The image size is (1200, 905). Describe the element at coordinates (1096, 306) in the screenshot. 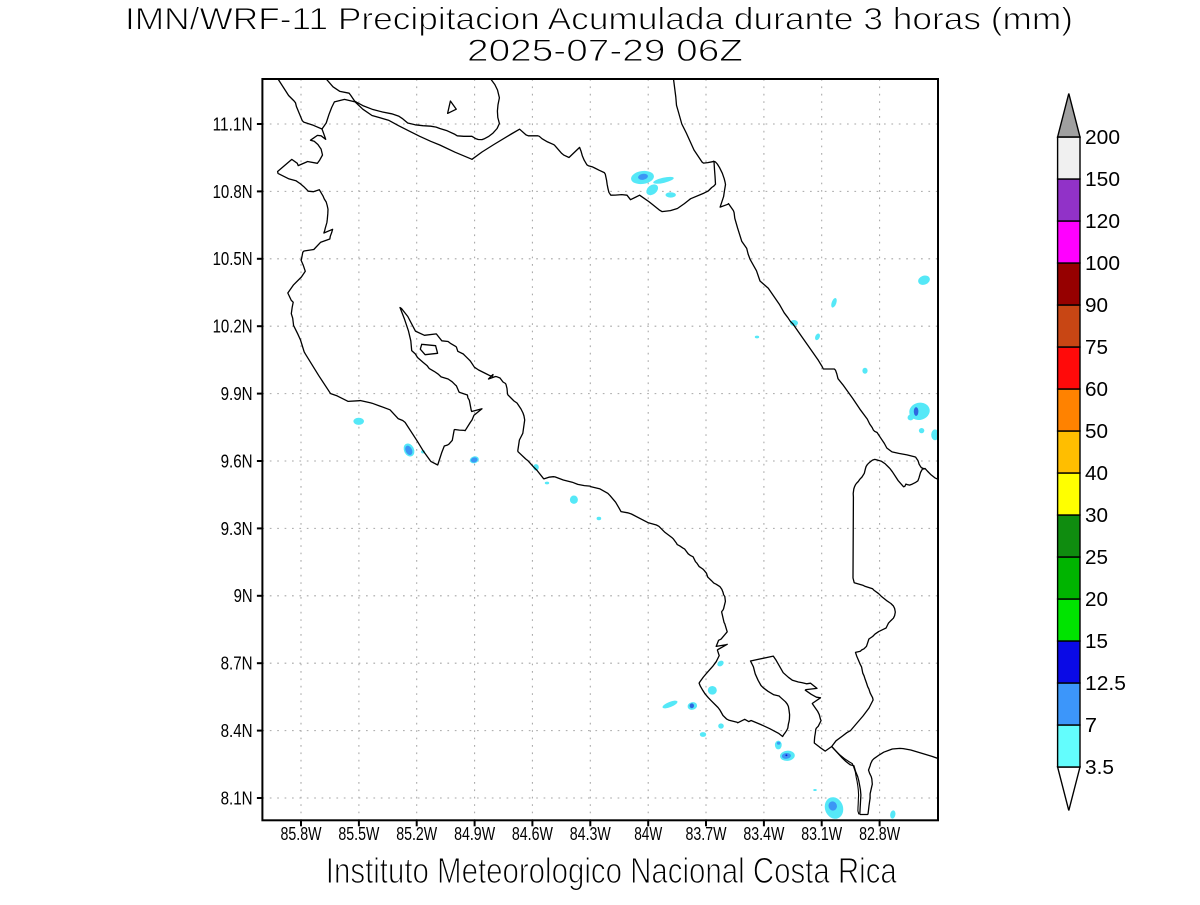

I see `svg-text: 90` at that location.